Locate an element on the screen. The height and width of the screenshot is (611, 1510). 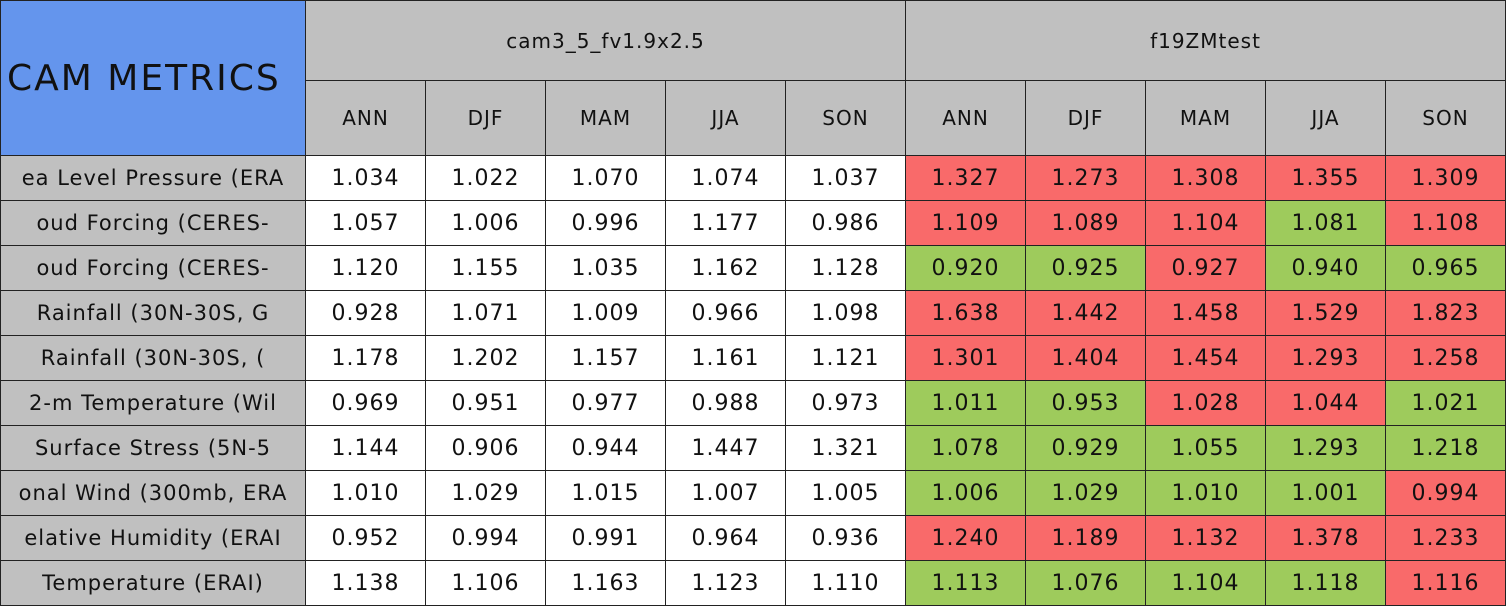
row-label: 2-m Temperature (Wil is located at coordinates (153, 403).